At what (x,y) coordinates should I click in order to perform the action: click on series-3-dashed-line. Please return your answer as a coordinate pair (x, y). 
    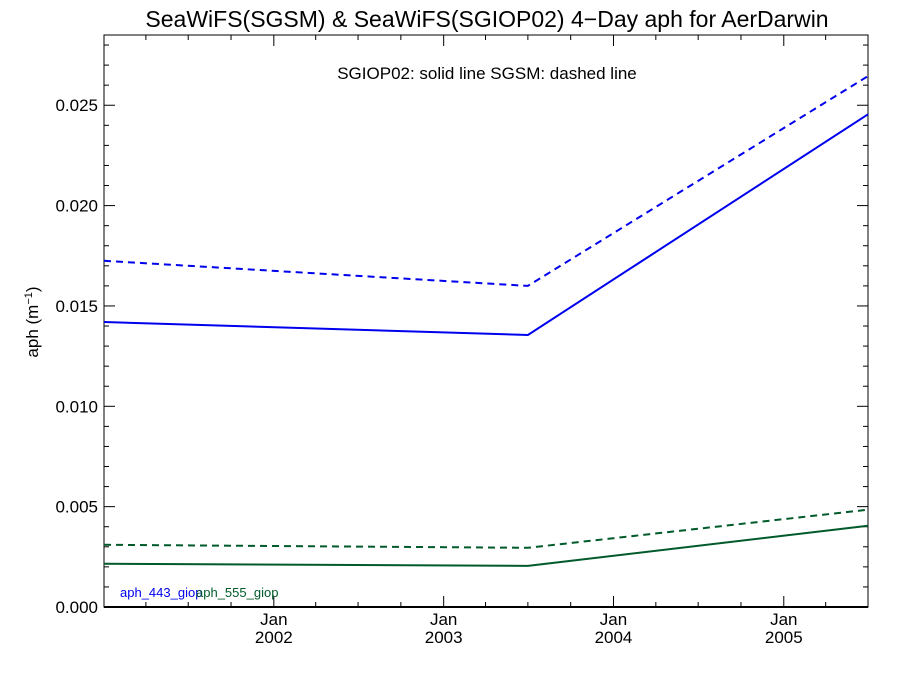
    Looking at the image, I should click on (486, 528).